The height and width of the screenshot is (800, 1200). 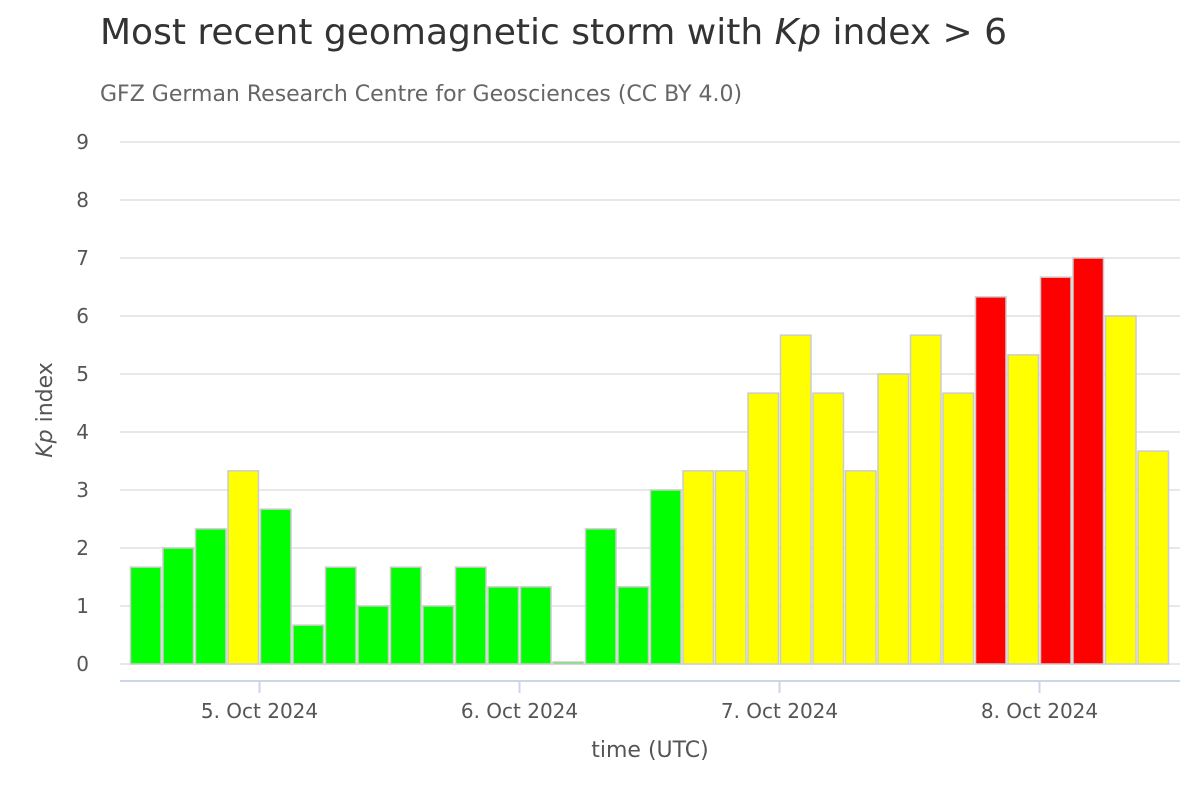 I want to click on chart-title-prefix: Most recent geomagnetic storm with, so click(x=437, y=32).